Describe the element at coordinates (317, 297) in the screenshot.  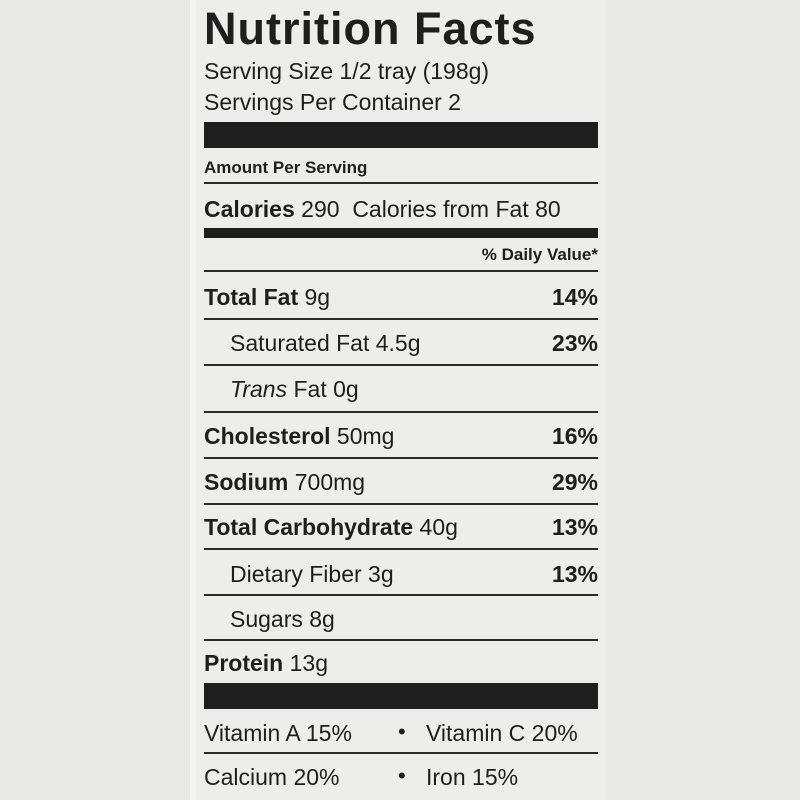
I see `nutrient-amount: 9g` at that location.